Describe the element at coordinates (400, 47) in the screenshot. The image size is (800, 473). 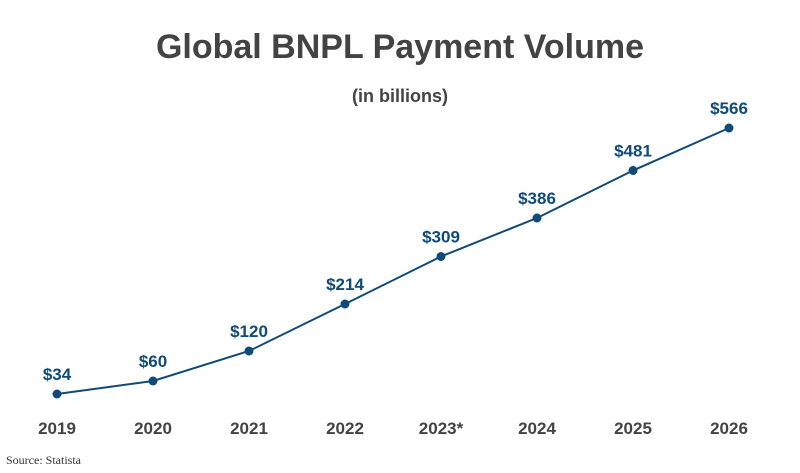
I see `chart-title: Global BNPL Payment Volume` at that location.